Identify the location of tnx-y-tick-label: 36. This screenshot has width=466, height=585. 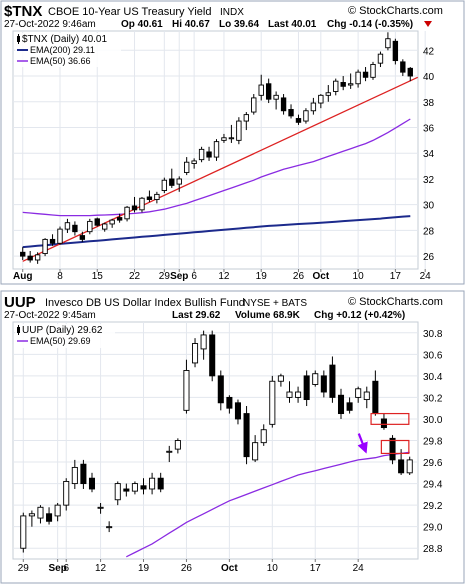
(429, 128).